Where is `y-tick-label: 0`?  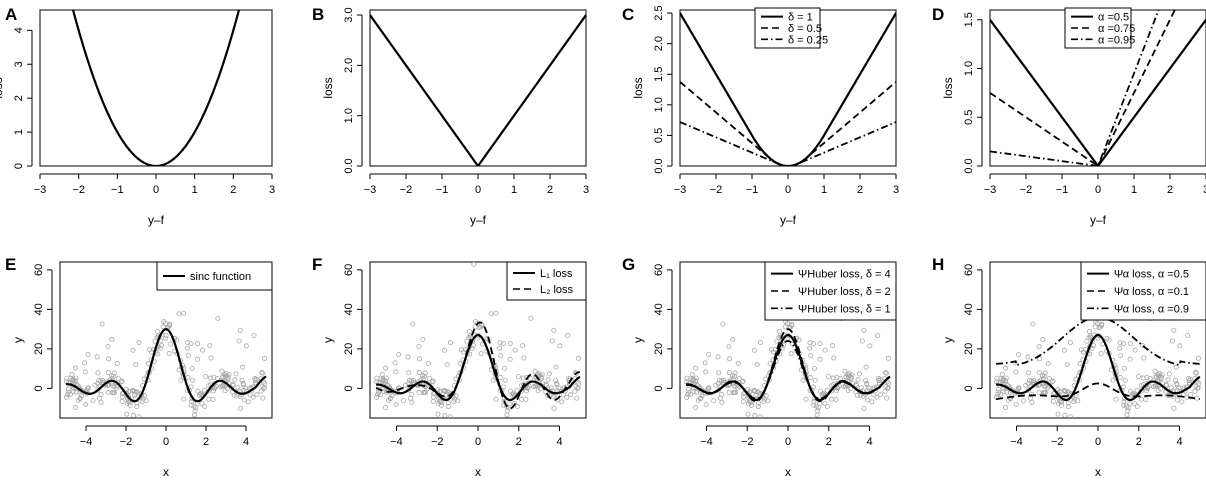 y-tick-label: 0 is located at coordinates (349, 388).